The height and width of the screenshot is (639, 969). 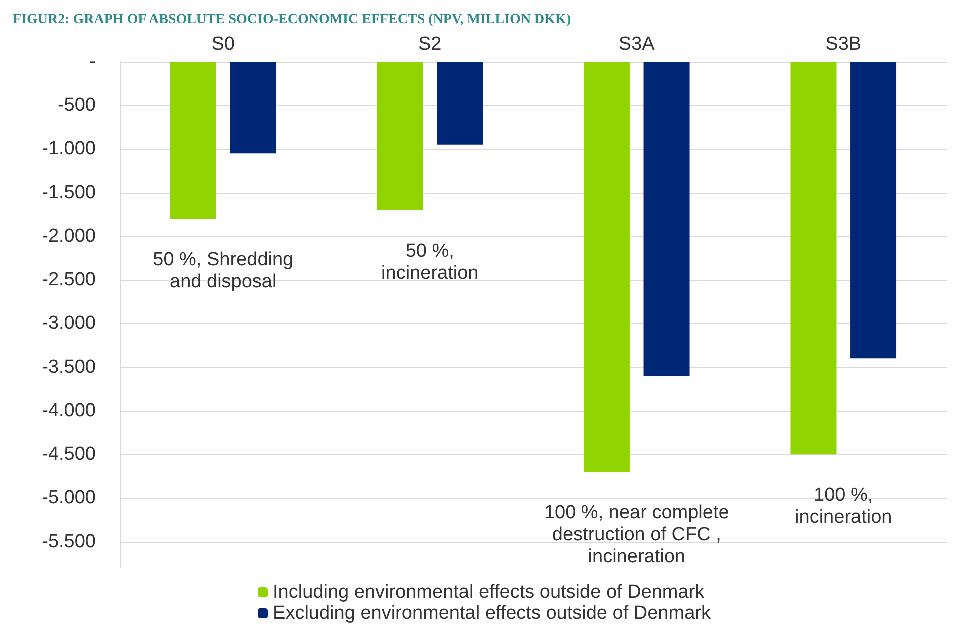 I want to click on y-tick-label: -2.000, so click(x=69, y=236).